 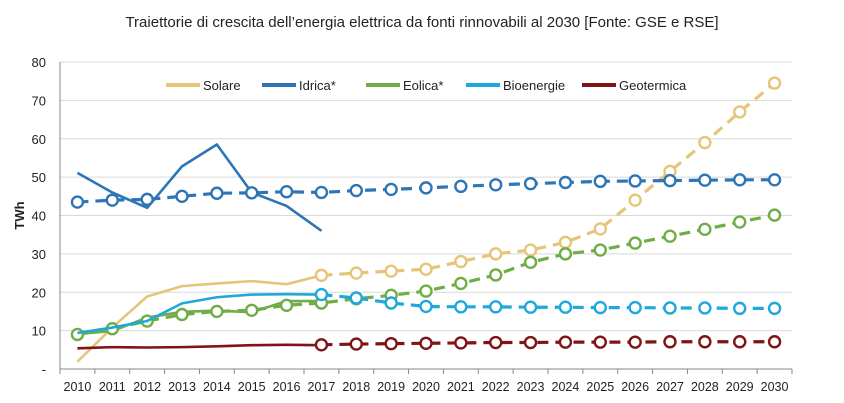 What do you see at coordinates (775, 387) in the screenshot?
I see `x-tick-label: 2030` at bounding box center [775, 387].